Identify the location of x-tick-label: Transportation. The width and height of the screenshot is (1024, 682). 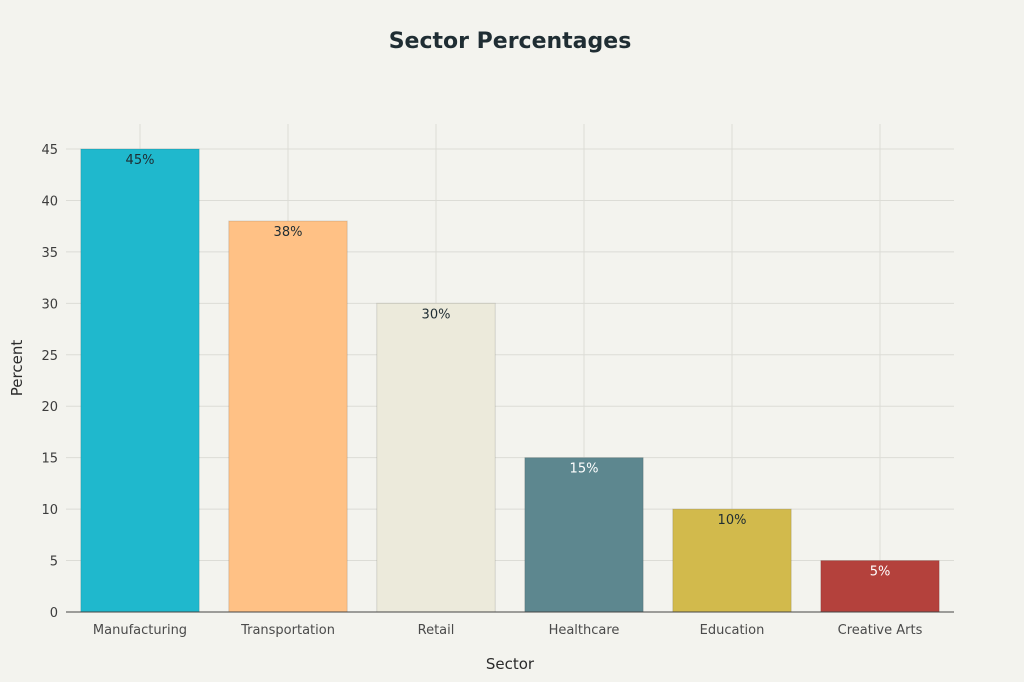
(287, 630).